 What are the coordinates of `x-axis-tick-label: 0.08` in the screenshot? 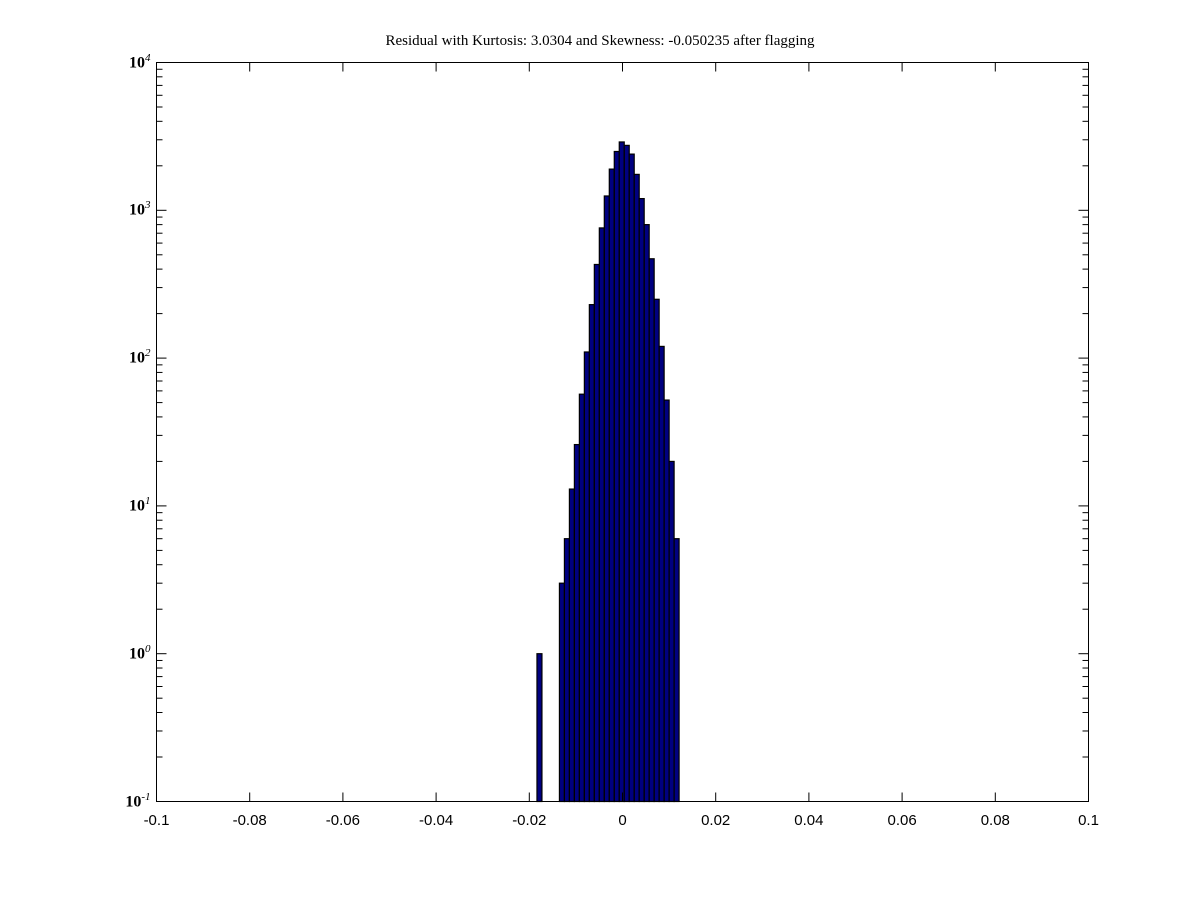 It's located at (995, 820).